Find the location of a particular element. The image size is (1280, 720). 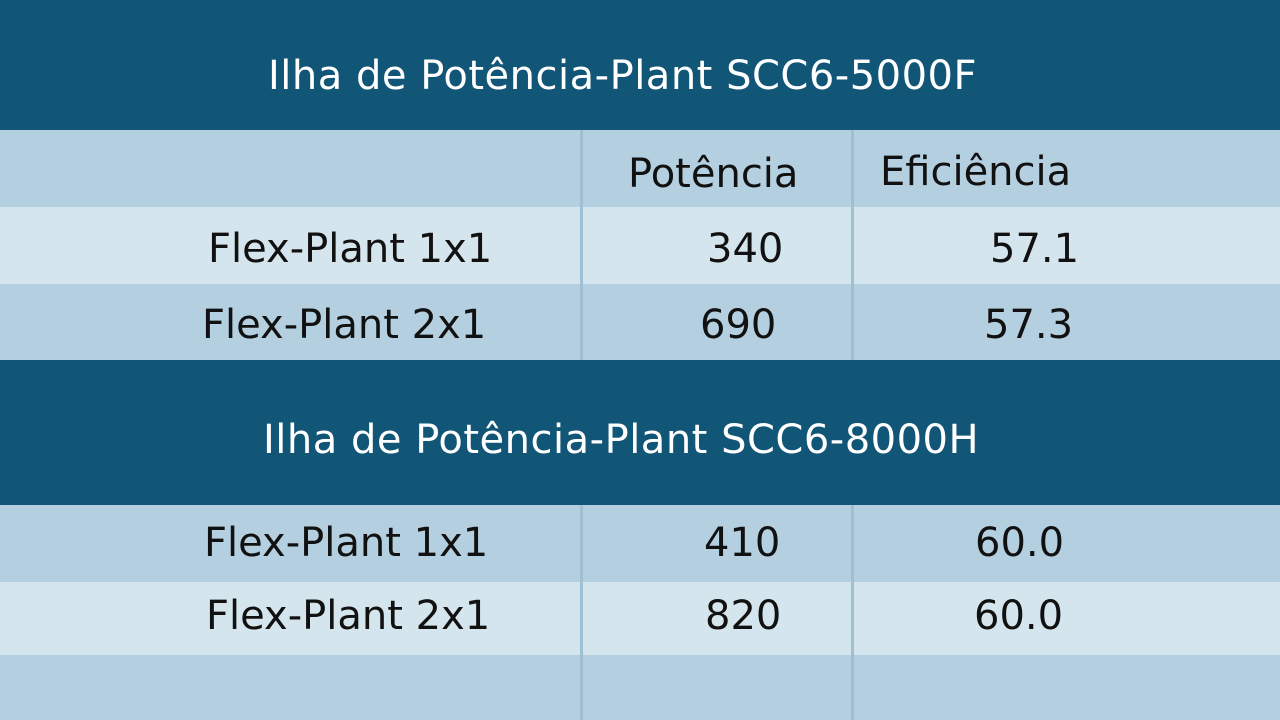

table-row: Flex-Plant 2x1 820 60.0 is located at coordinates (640, 618).